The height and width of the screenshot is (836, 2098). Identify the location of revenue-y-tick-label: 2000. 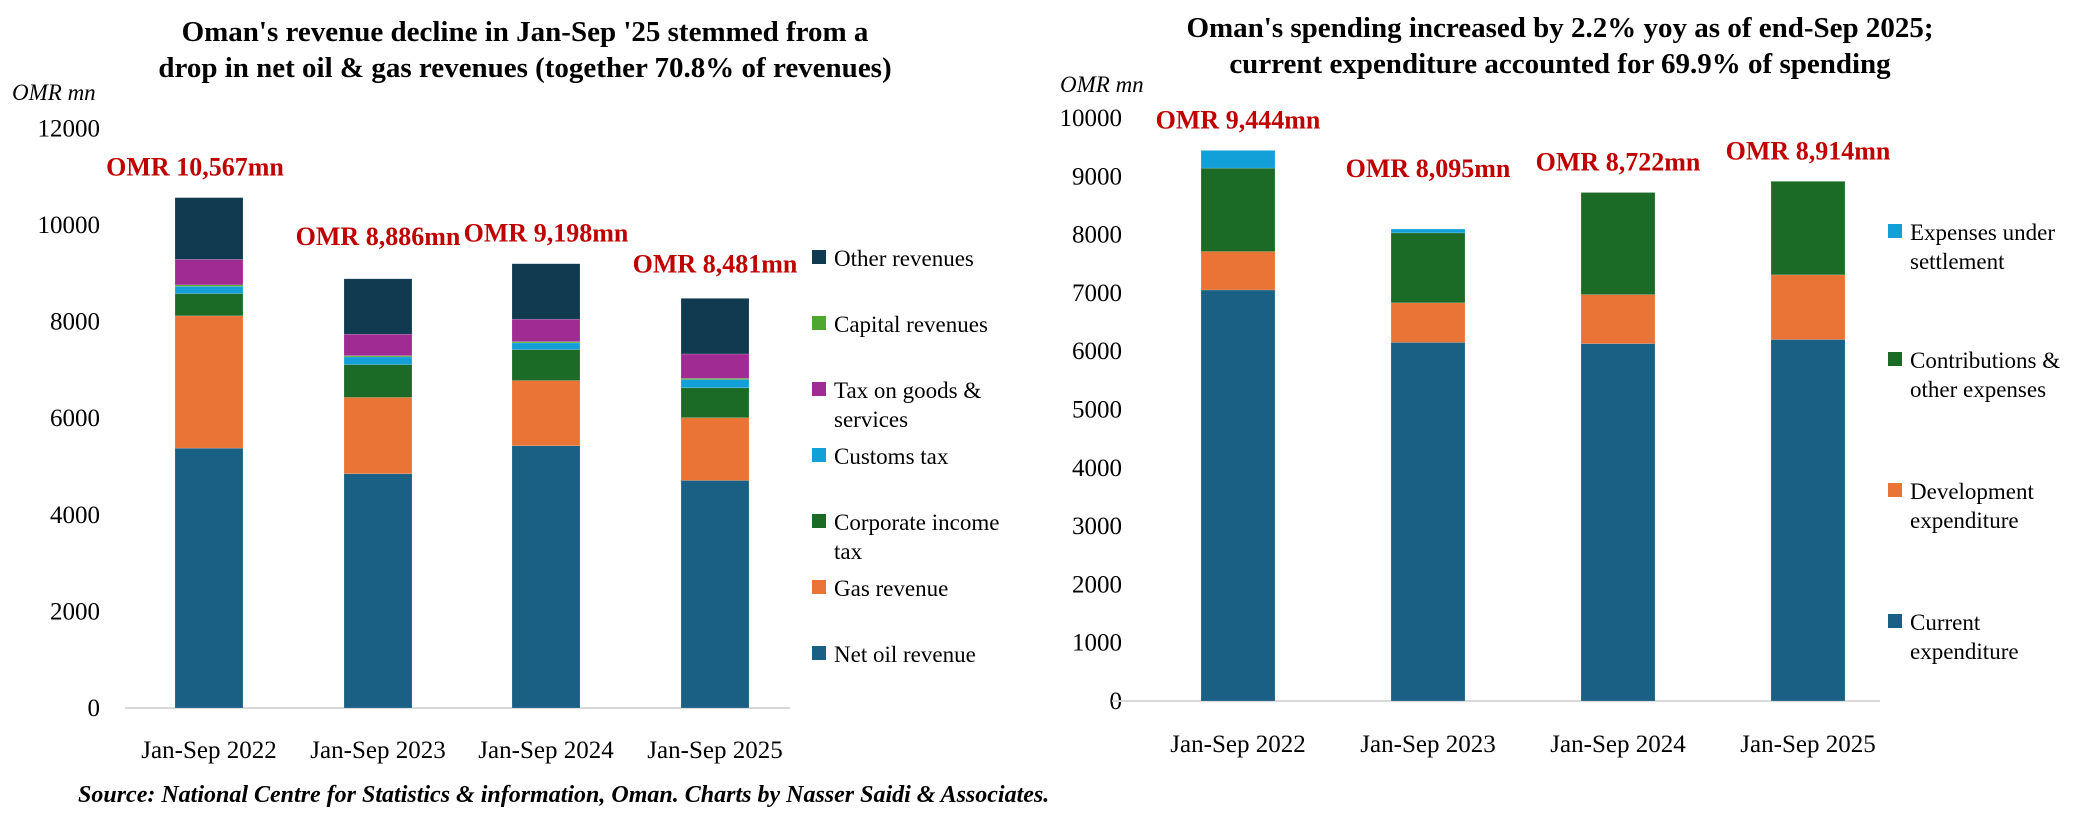
(75, 611).